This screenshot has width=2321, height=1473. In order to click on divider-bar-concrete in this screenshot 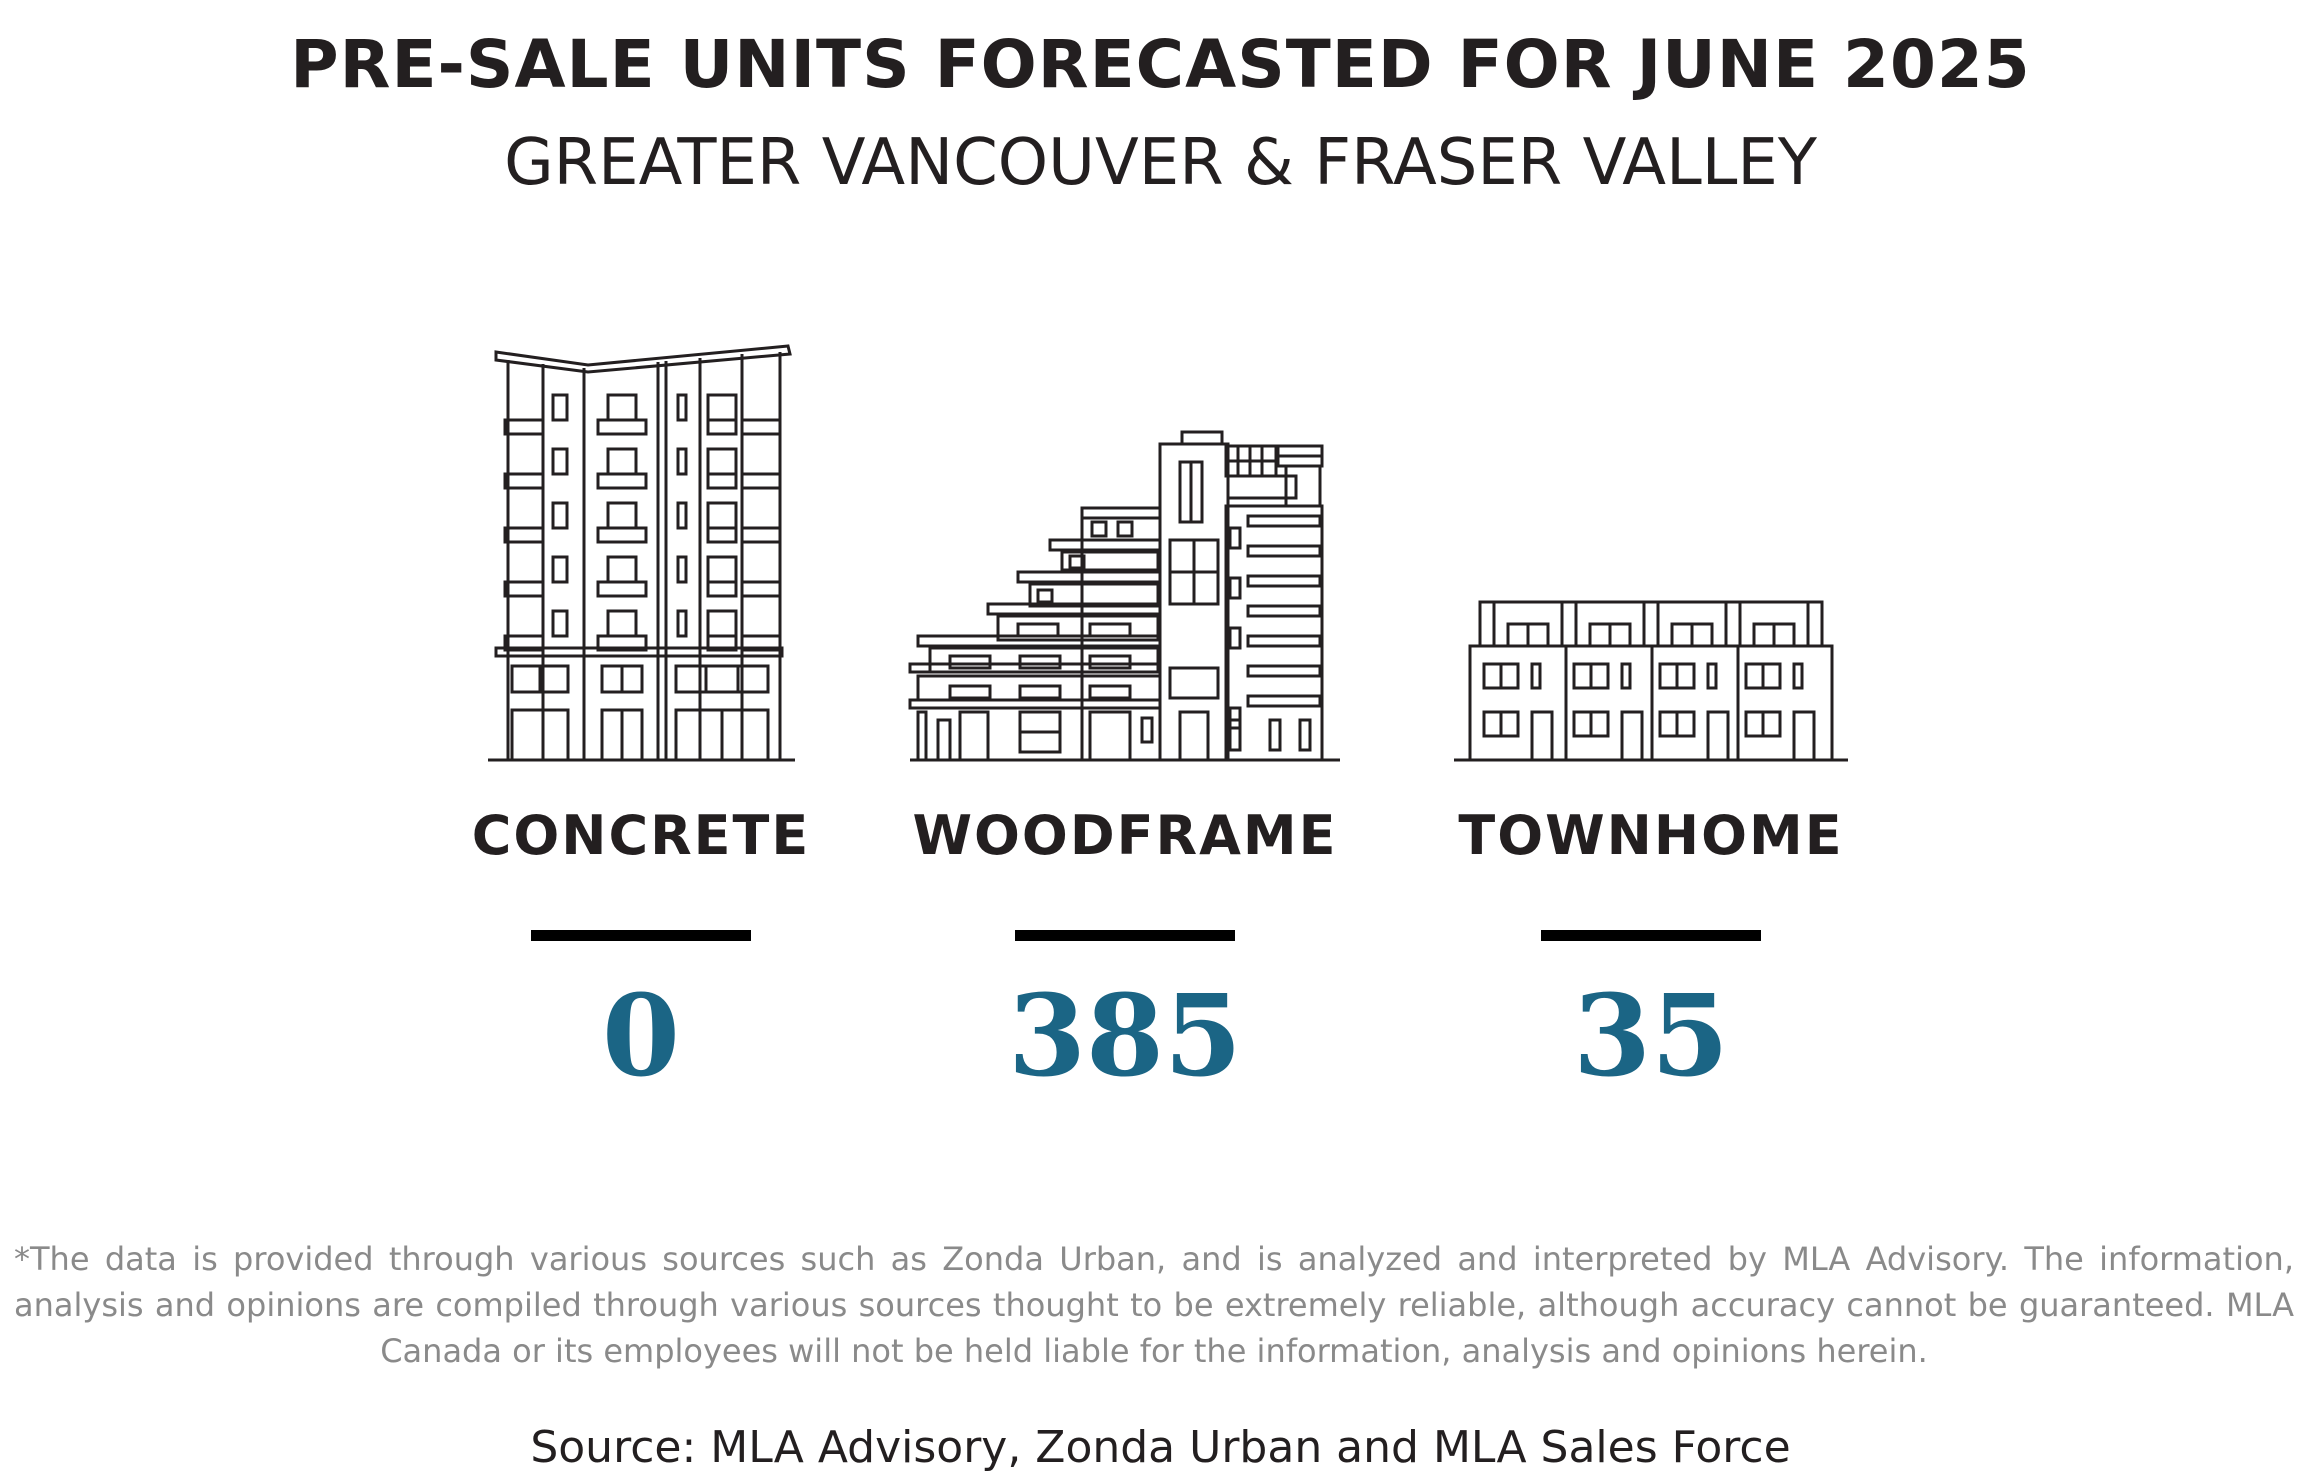, I will do `click(641, 935)`.